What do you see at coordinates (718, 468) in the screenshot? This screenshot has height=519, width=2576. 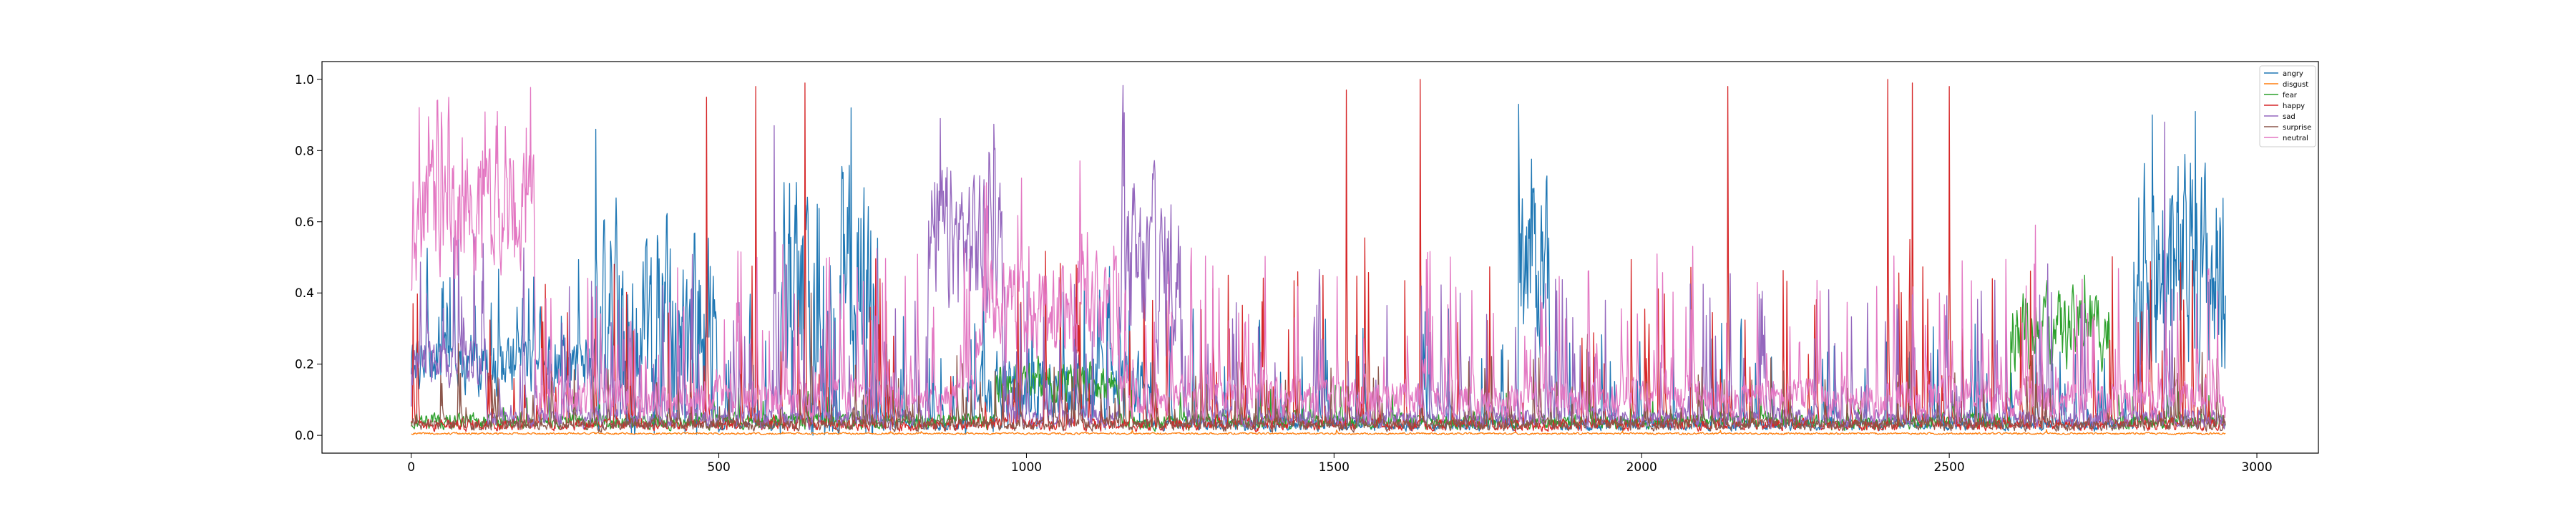 I see `x-tick-label: 500` at bounding box center [718, 468].